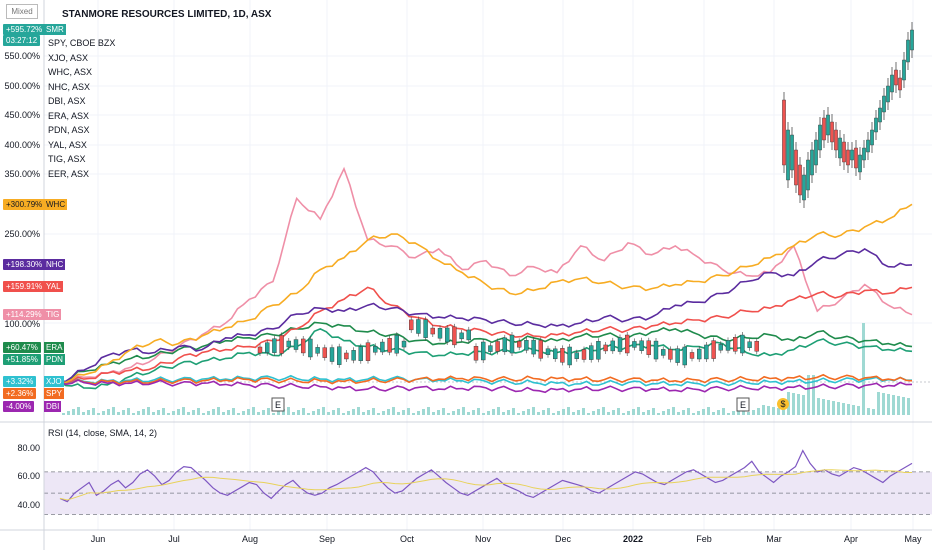 Image resolution: width=932 pixels, height=550 pixels. What do you see at coordinates (54, 381) in the screenshot?
I see `xjo-tag: XJO` at bounding box center [54, 381].